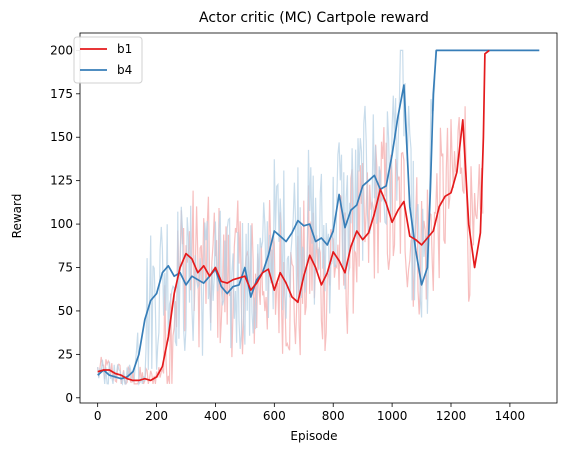 The height and width of the screenshot is (453, 571). I want to click on x-tick-label: 400, so click(215, 416).